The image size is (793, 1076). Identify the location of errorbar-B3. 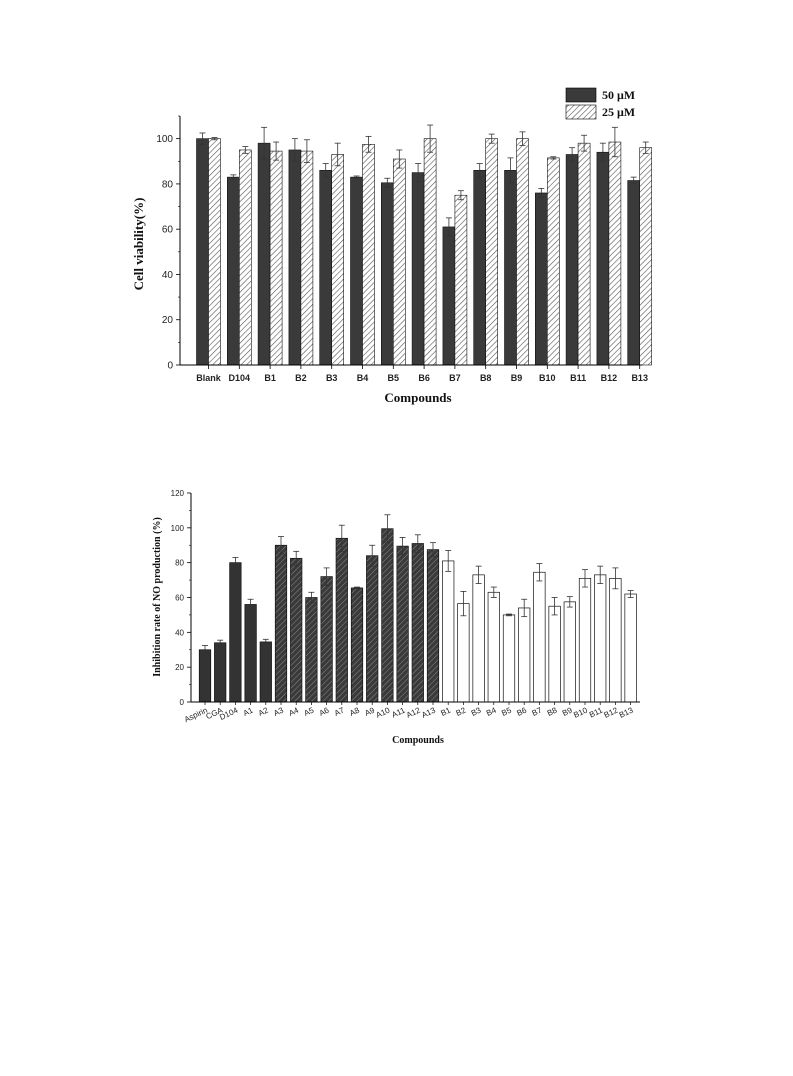
(478, 574).